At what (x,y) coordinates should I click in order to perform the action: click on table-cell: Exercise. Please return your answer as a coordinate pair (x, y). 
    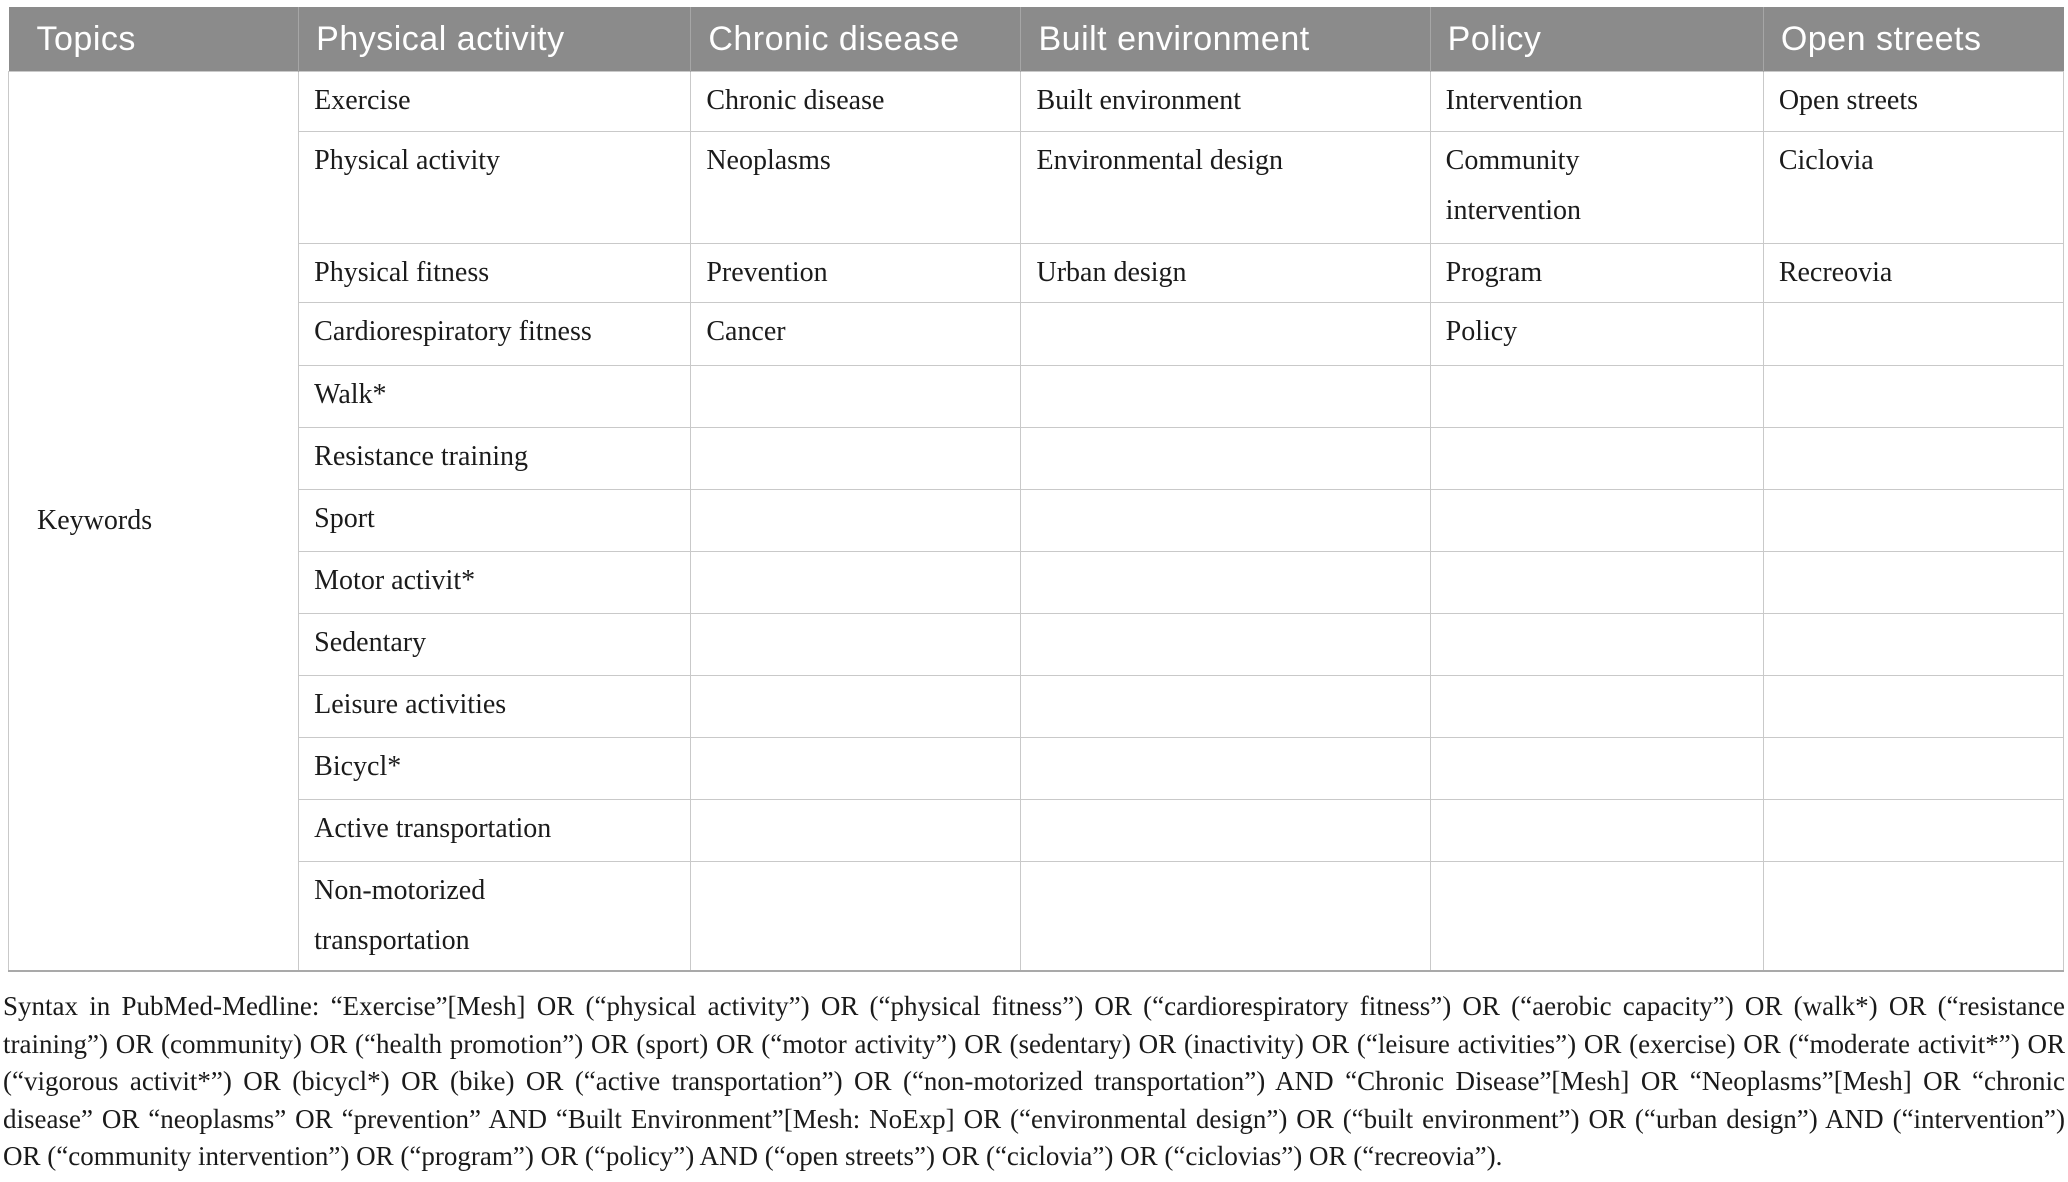
    Looking at the image, I should click on (495, 101).